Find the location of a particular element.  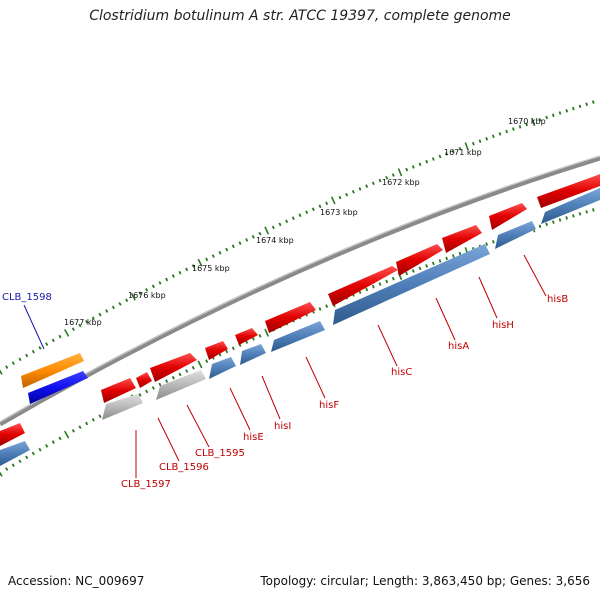

gene-hisB-forward is located at coordinates (568, 191).